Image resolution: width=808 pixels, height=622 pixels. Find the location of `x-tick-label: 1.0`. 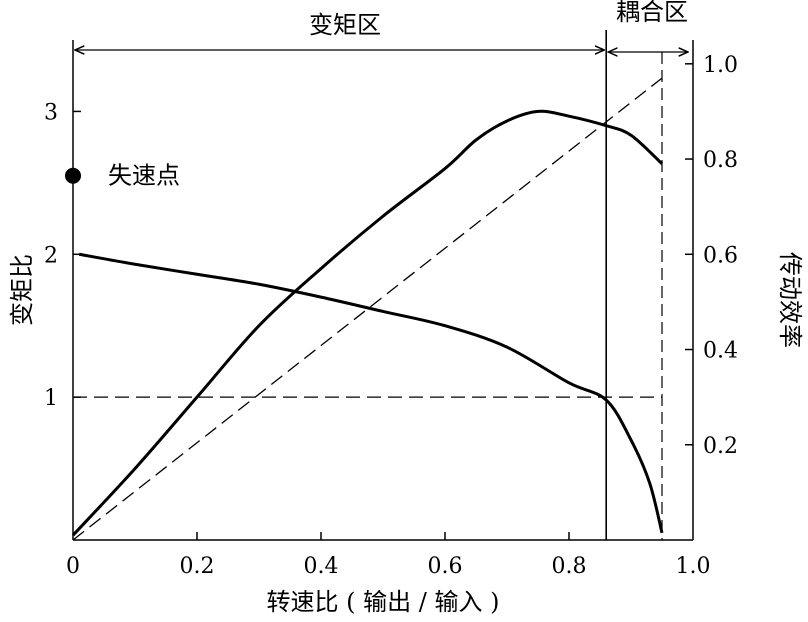

x-tick-label: 1.0 is located at coordinates (693, 566).